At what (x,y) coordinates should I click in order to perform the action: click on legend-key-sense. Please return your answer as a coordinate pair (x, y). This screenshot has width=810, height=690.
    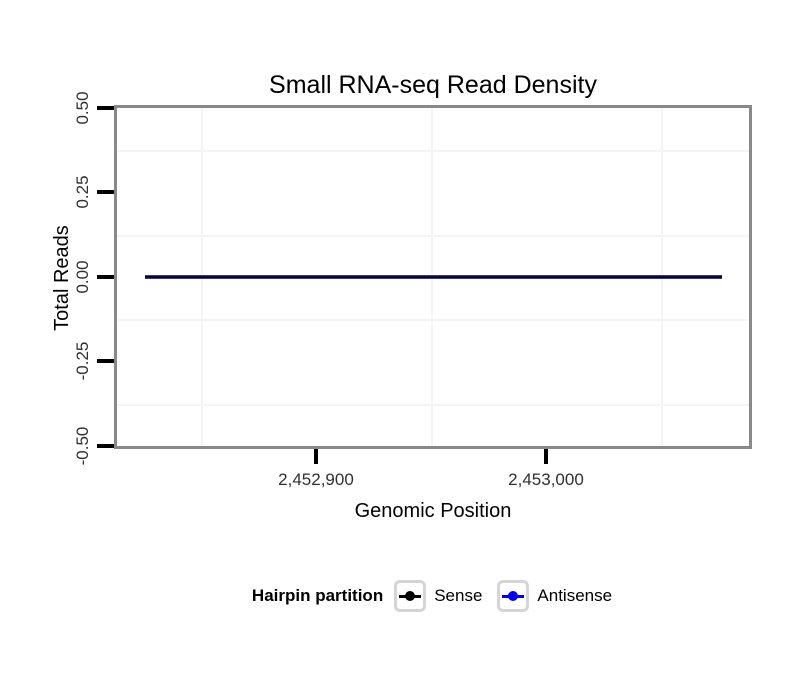
    Looking at the image, I should click on (410, 596).